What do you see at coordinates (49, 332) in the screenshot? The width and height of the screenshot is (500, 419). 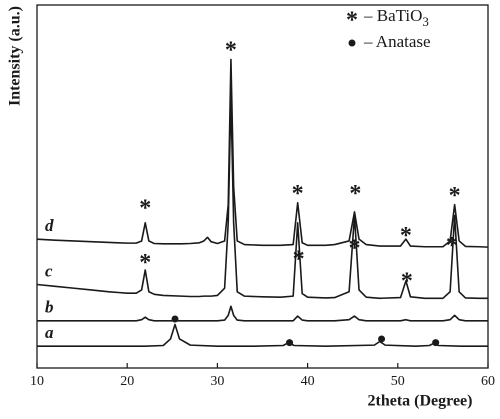 I see `series-label: a` at bounding box center [49, 332].